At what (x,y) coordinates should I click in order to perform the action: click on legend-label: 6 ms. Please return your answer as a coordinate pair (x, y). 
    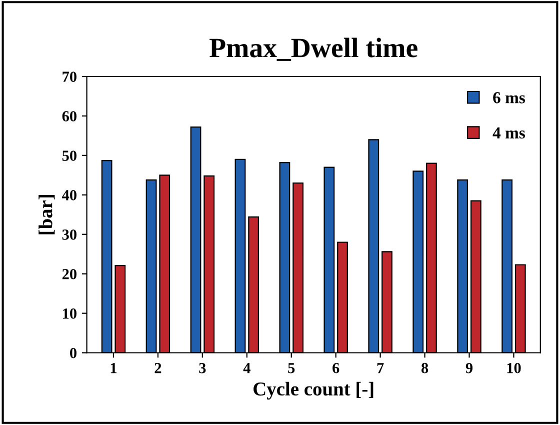
    Looking at the image, I should click on (509, 98).